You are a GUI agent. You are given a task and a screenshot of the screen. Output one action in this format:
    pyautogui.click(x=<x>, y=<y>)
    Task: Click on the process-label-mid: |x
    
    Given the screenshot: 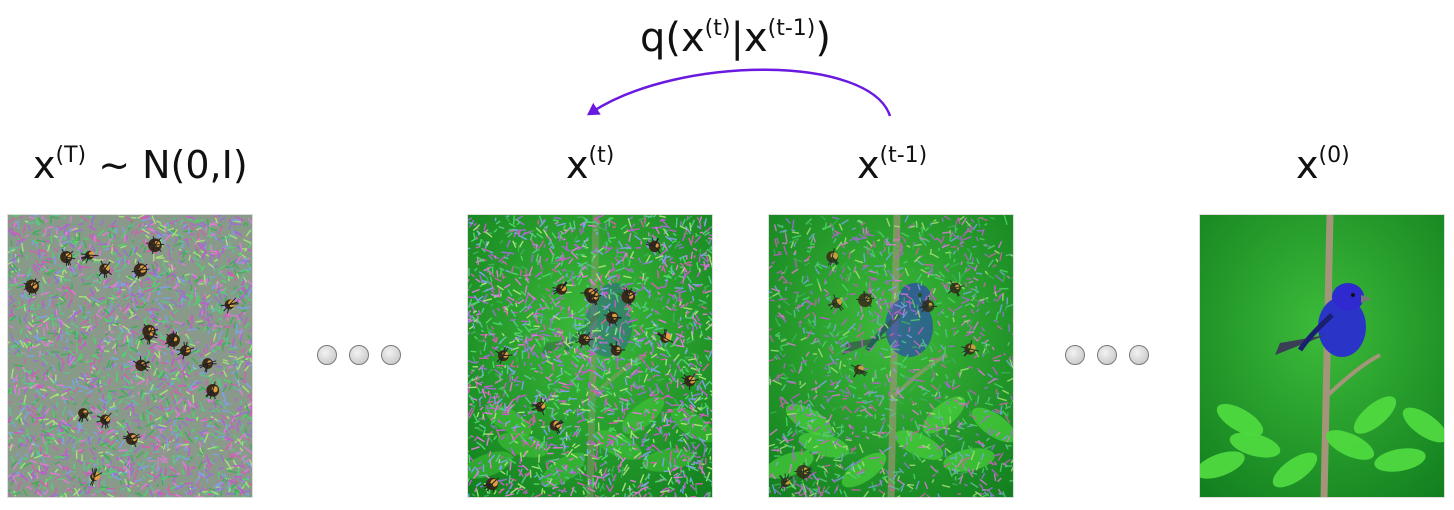 What is the action you would take?
    pyautogui.click(x=749, y=38)
    